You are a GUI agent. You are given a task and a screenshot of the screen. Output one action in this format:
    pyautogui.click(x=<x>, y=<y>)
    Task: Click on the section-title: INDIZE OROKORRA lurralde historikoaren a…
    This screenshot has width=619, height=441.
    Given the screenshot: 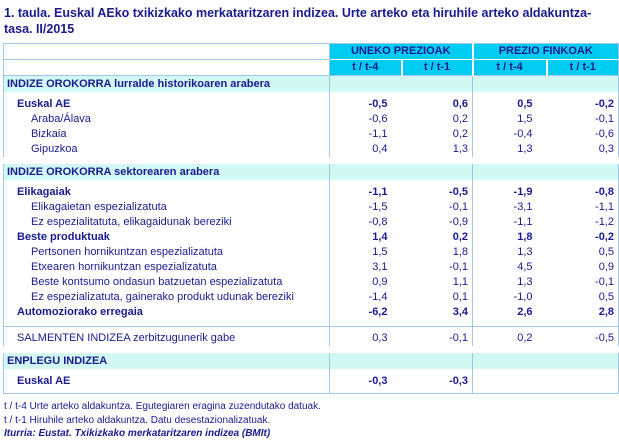 What is the action you would take?
    pyautogui.click(x=166, y=83)
    